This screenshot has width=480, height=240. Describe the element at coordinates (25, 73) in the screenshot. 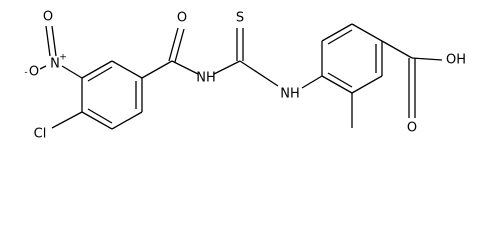

I see `atom-charge: -` at that location.